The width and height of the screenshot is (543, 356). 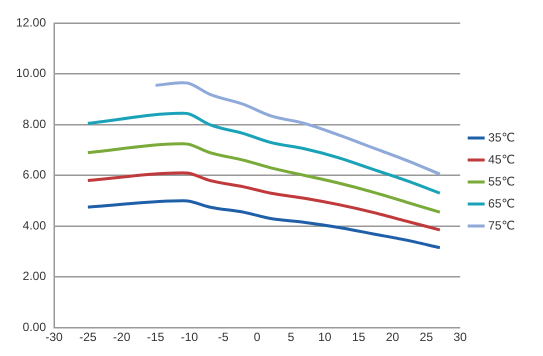 What do you see at coordinates (54, 337) in the screenshot?
I see `x-tick-label: -30` at bounding box center [54, 337].